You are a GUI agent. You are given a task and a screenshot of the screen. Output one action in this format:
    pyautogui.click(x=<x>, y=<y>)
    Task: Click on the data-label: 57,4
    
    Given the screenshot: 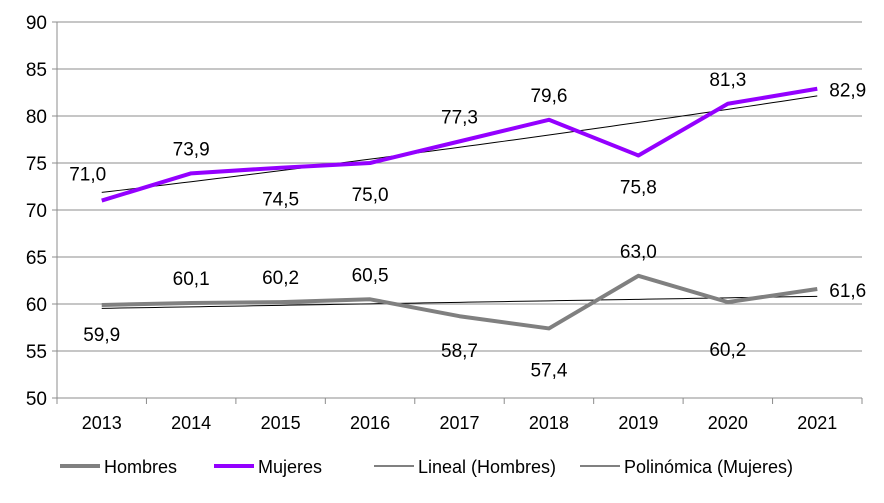 What is the action you would take?
    pyautogui.click(x=548, y=370)
    